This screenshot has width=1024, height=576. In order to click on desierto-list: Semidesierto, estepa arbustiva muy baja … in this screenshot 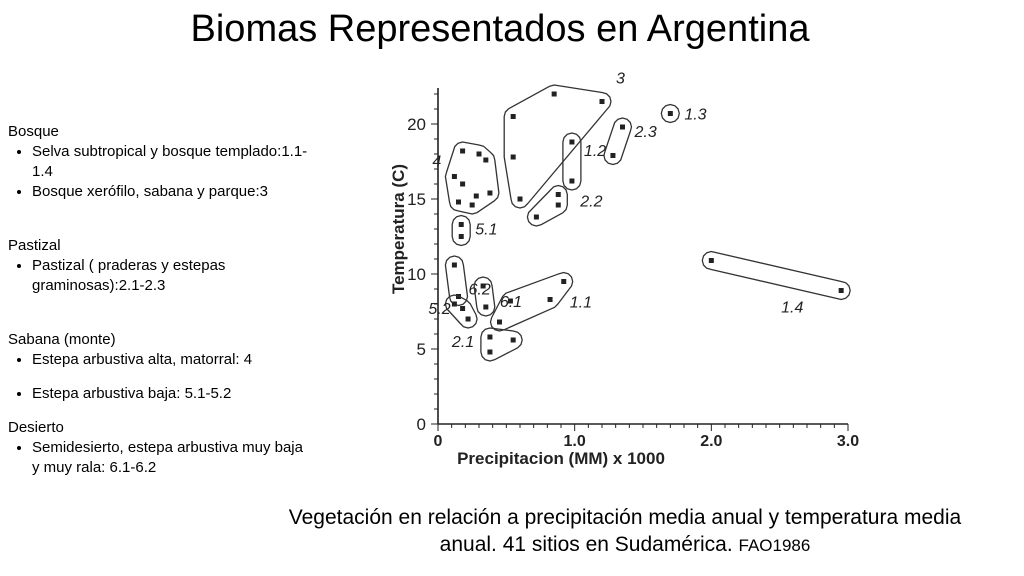, I will do `click(158, 458)`.